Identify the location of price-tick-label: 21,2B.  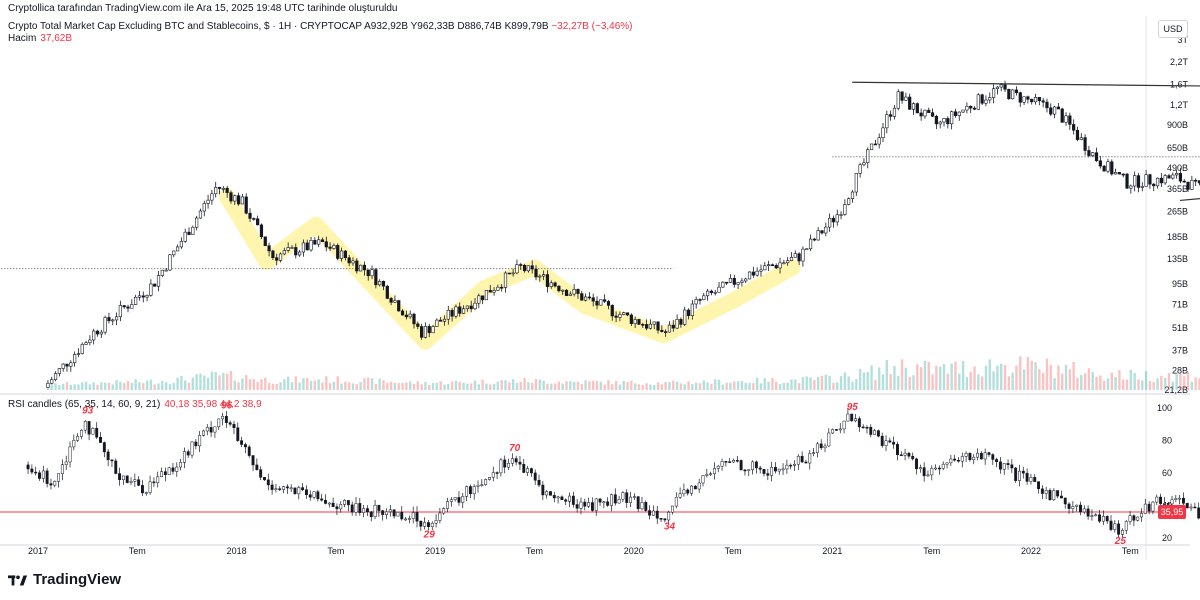
(1176, 390).